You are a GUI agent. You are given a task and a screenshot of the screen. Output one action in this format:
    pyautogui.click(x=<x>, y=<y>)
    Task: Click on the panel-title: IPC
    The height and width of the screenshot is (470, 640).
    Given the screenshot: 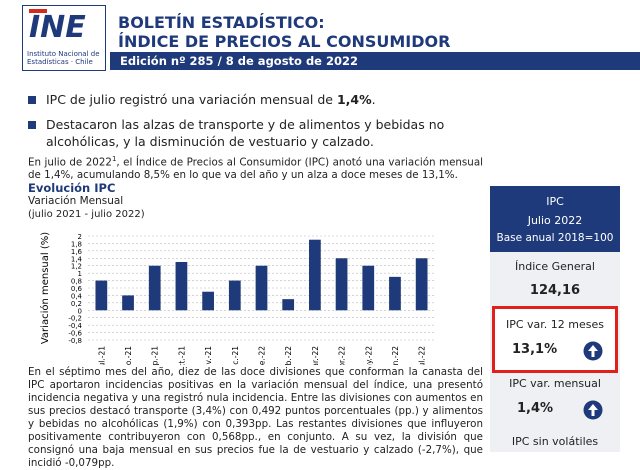 What is the action you would take?
    pyautogui.click(x=555, y=201)
    